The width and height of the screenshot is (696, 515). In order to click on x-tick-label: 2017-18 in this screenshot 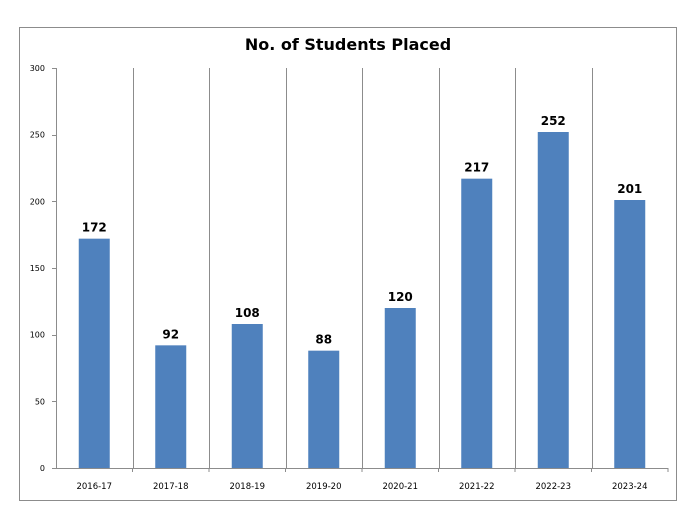, I will do `click(171, 487)`.